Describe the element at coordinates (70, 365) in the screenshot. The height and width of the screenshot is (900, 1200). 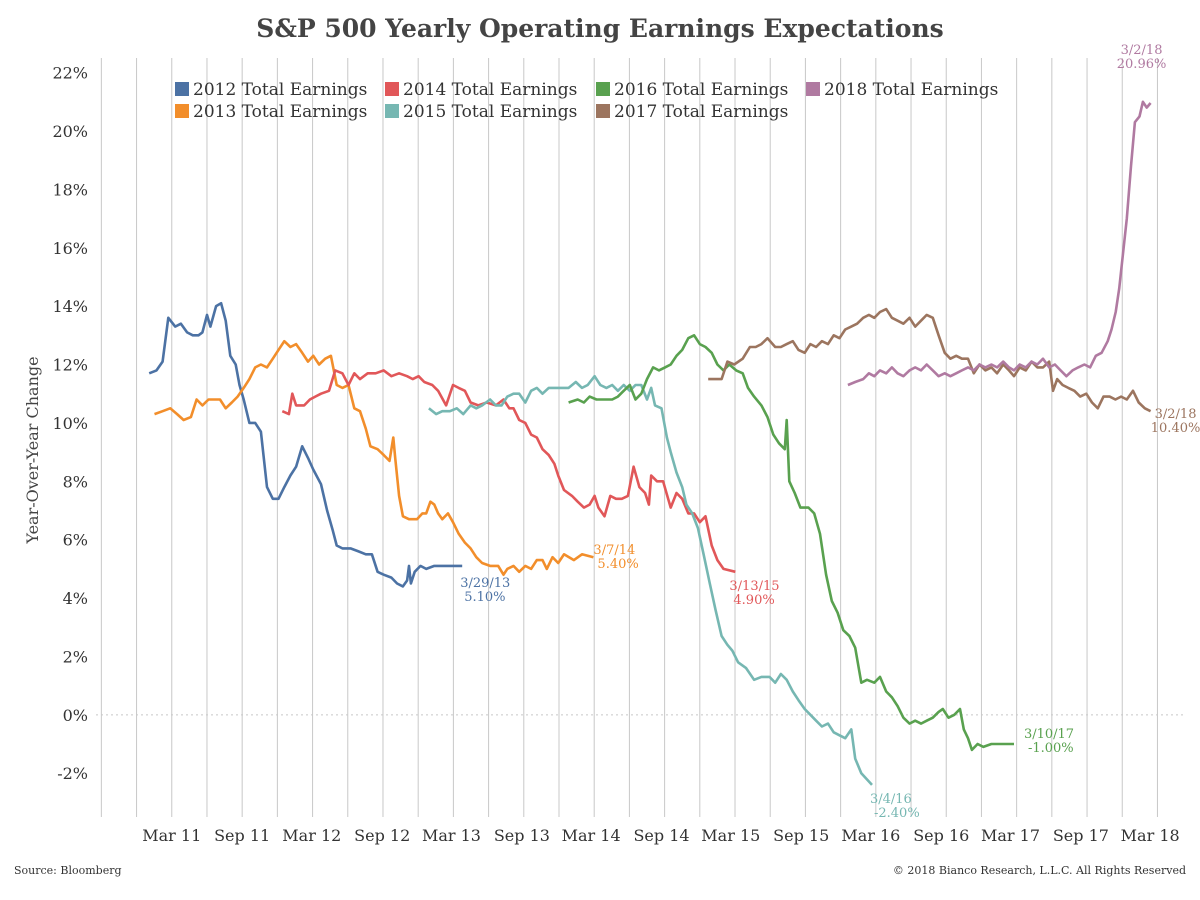
I see `y-tick-label: 12%` at that location.